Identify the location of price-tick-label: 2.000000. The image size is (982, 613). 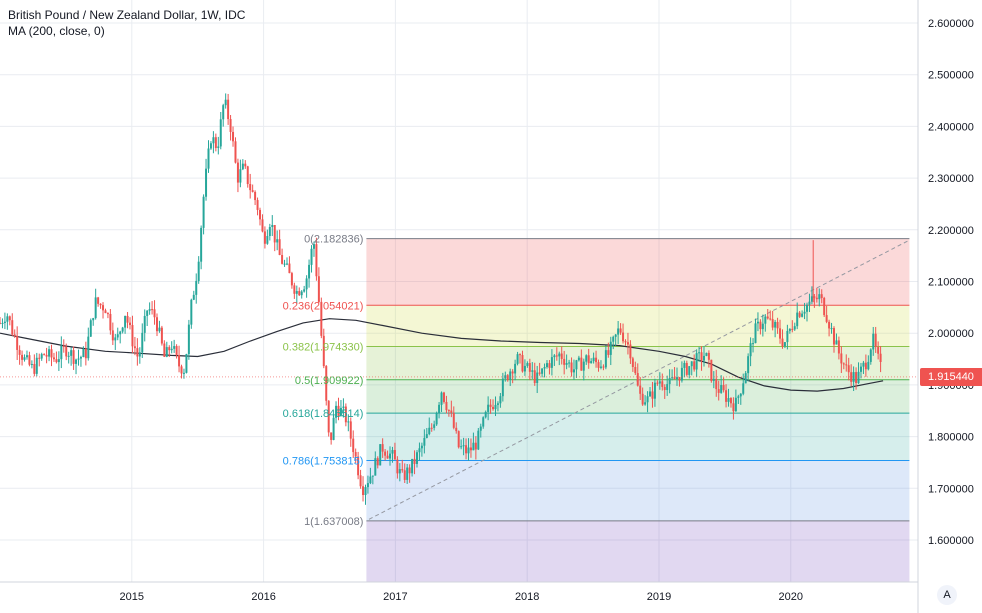
(951, 334).